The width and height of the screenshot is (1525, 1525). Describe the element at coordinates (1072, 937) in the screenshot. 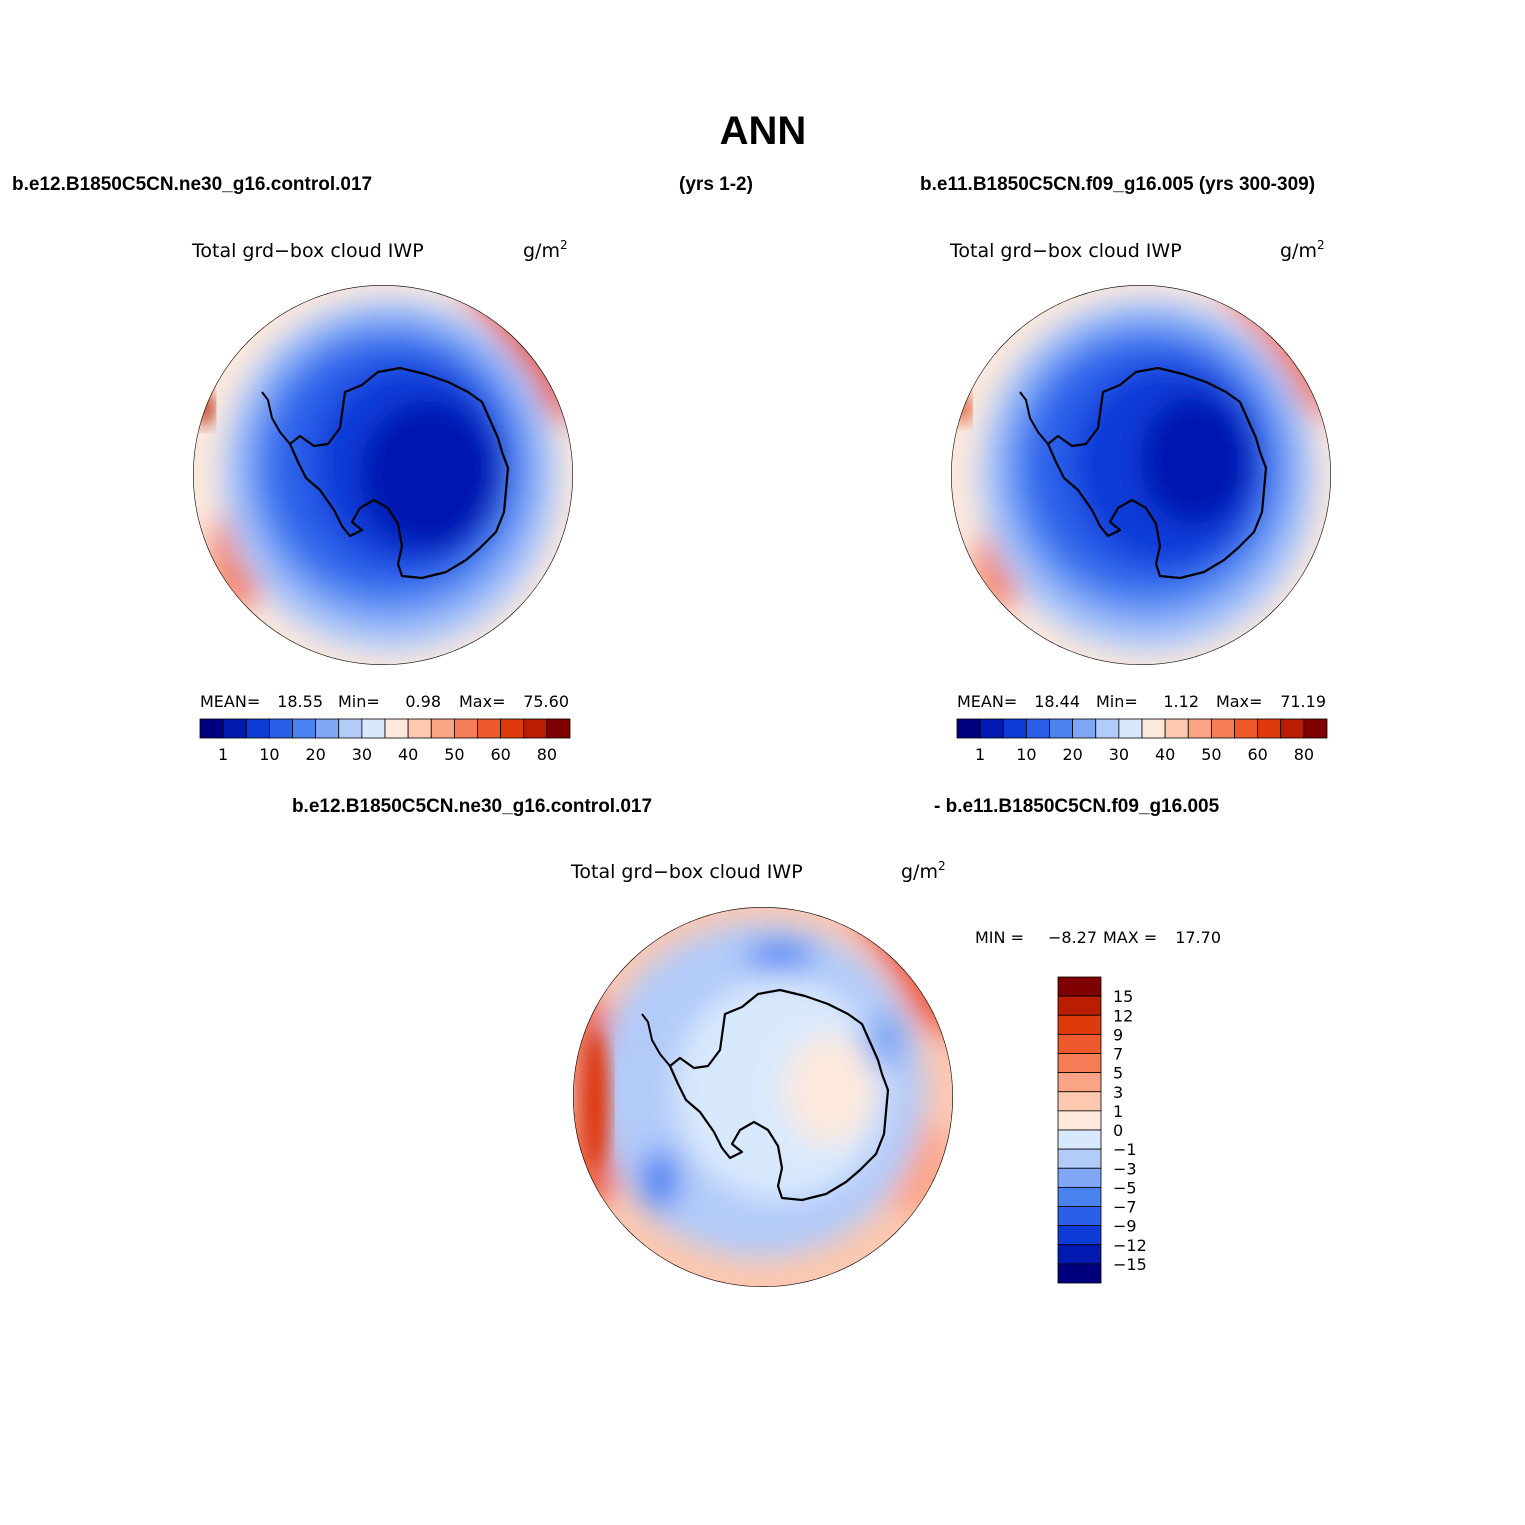

I see `min-value: −8.27` at that location.